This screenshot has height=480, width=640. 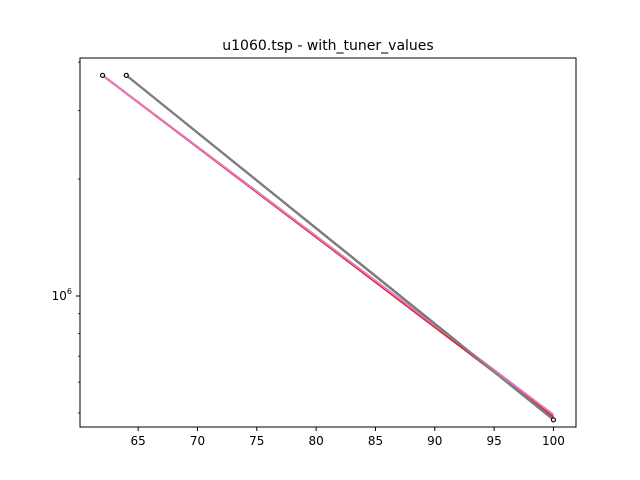 I want to click on x-tick-label: 90, so click(x=434, y=441).